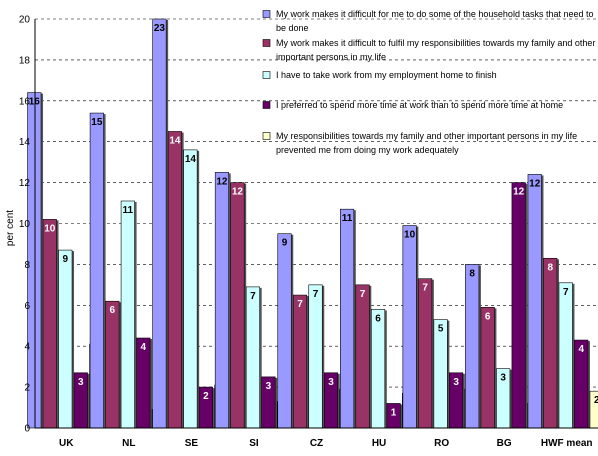 The width and height of the screenshot is (598, 456). Describe the element at coordinates (128, 443) in the screenshot. I see `x-tick-label: NL` at that location.